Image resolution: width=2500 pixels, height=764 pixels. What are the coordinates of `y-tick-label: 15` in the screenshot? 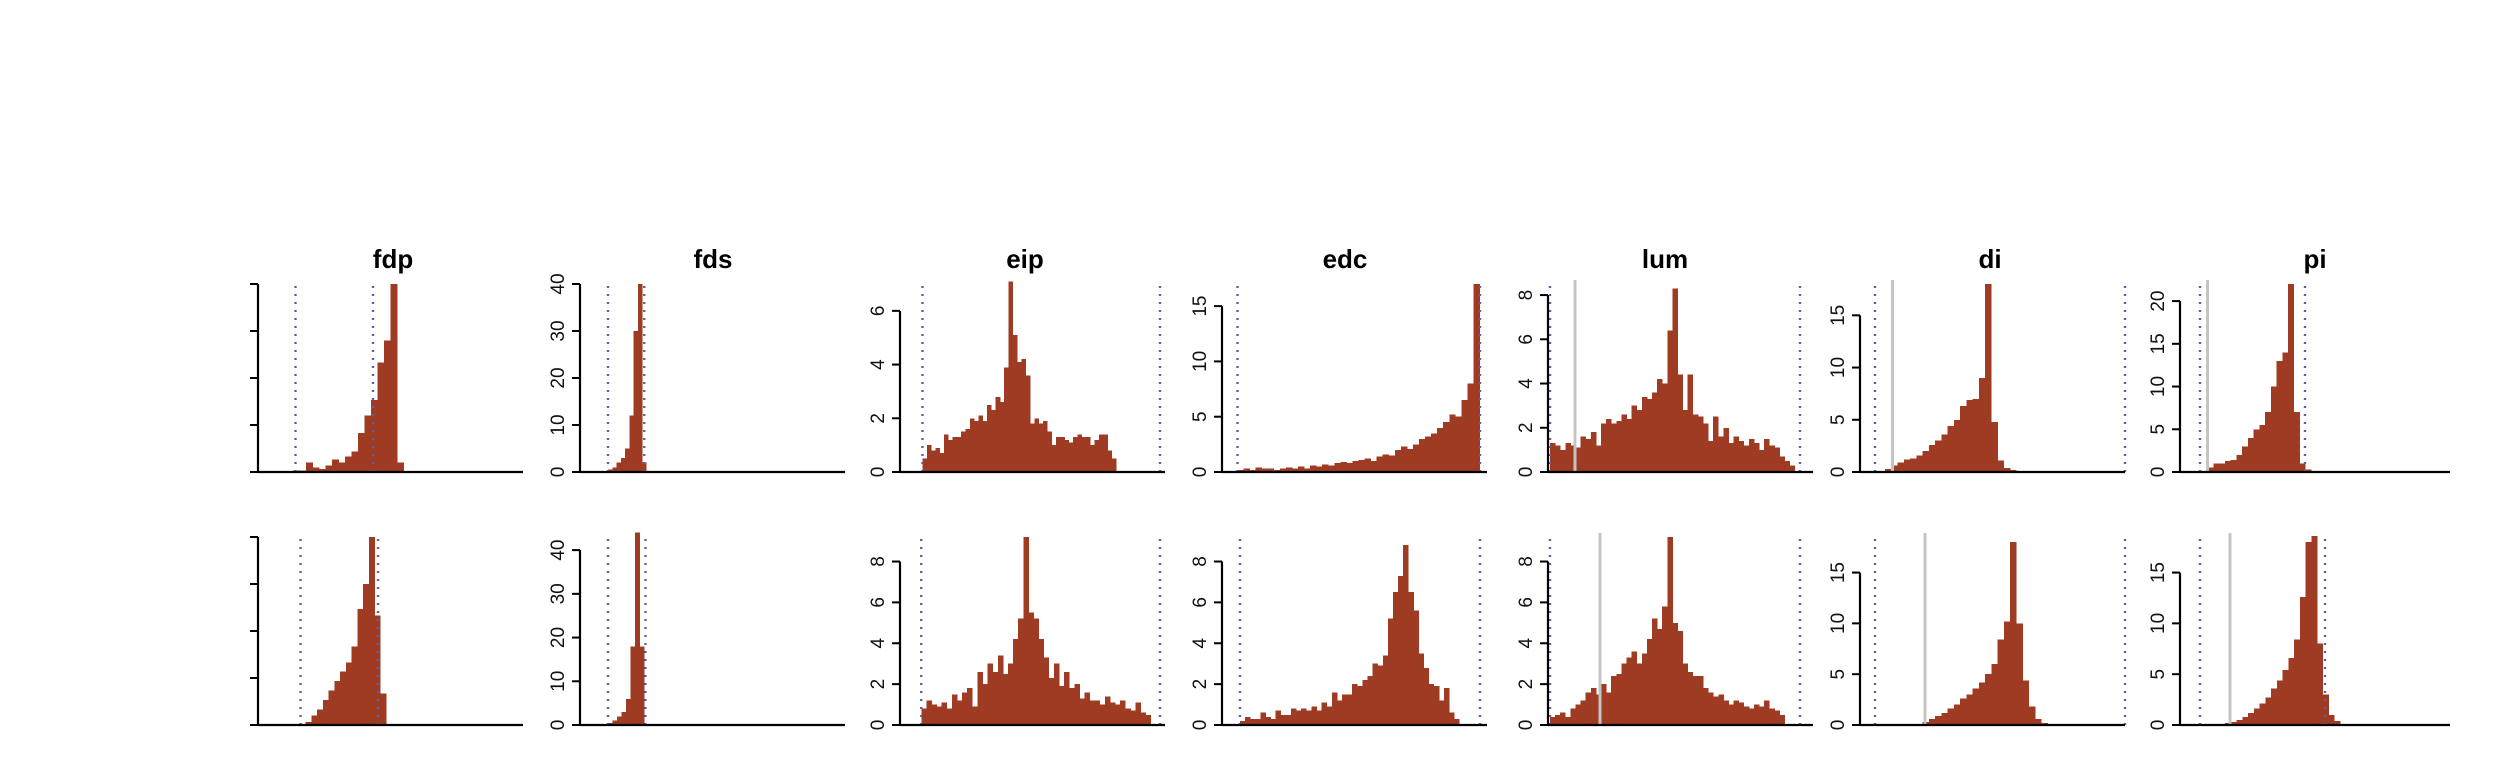 It's located at (2158, 572).